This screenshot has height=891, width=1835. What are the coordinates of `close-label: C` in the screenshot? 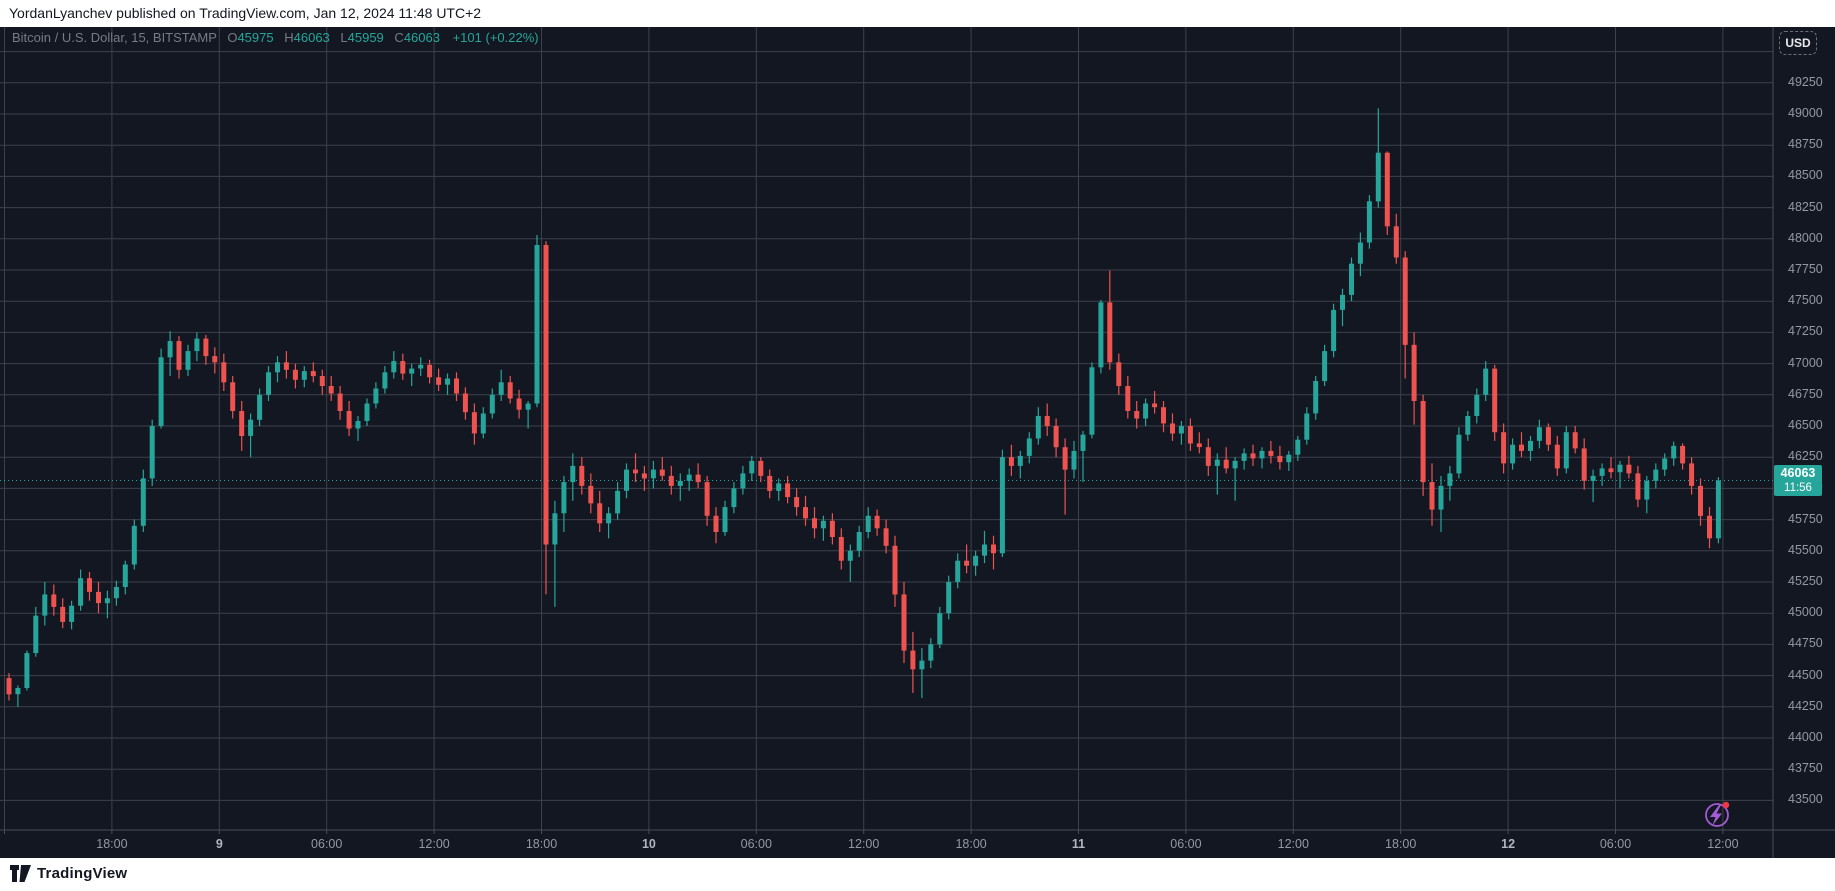 It's located at (399, 37).